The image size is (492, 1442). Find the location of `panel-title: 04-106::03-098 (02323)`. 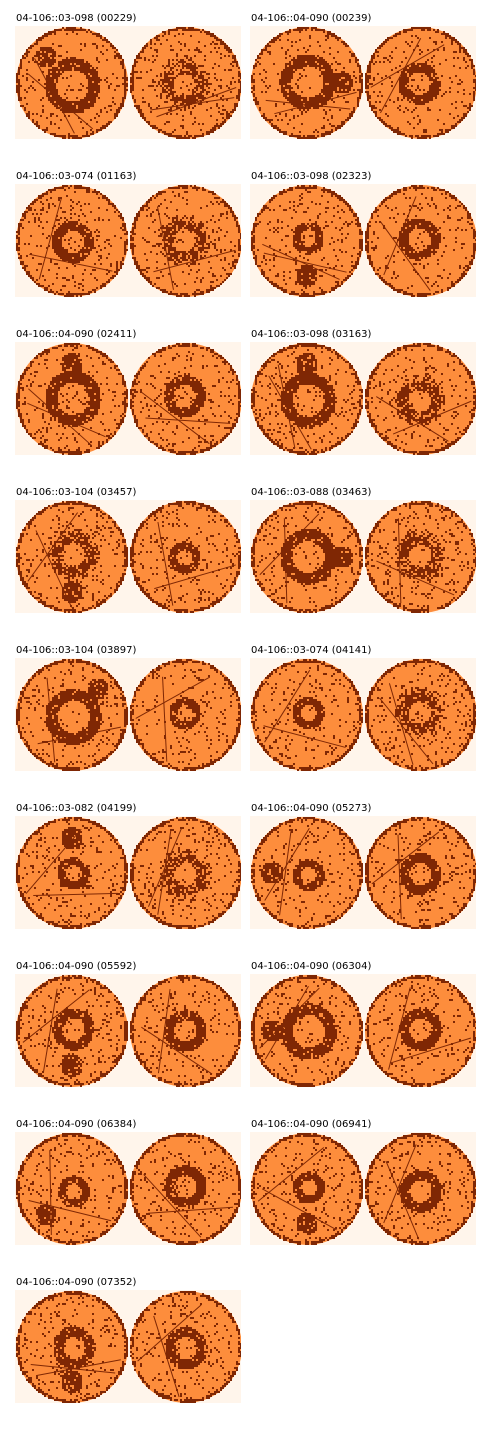

panel-title: 04-106::03-098 (02323) is located at coordinates (311, 177).